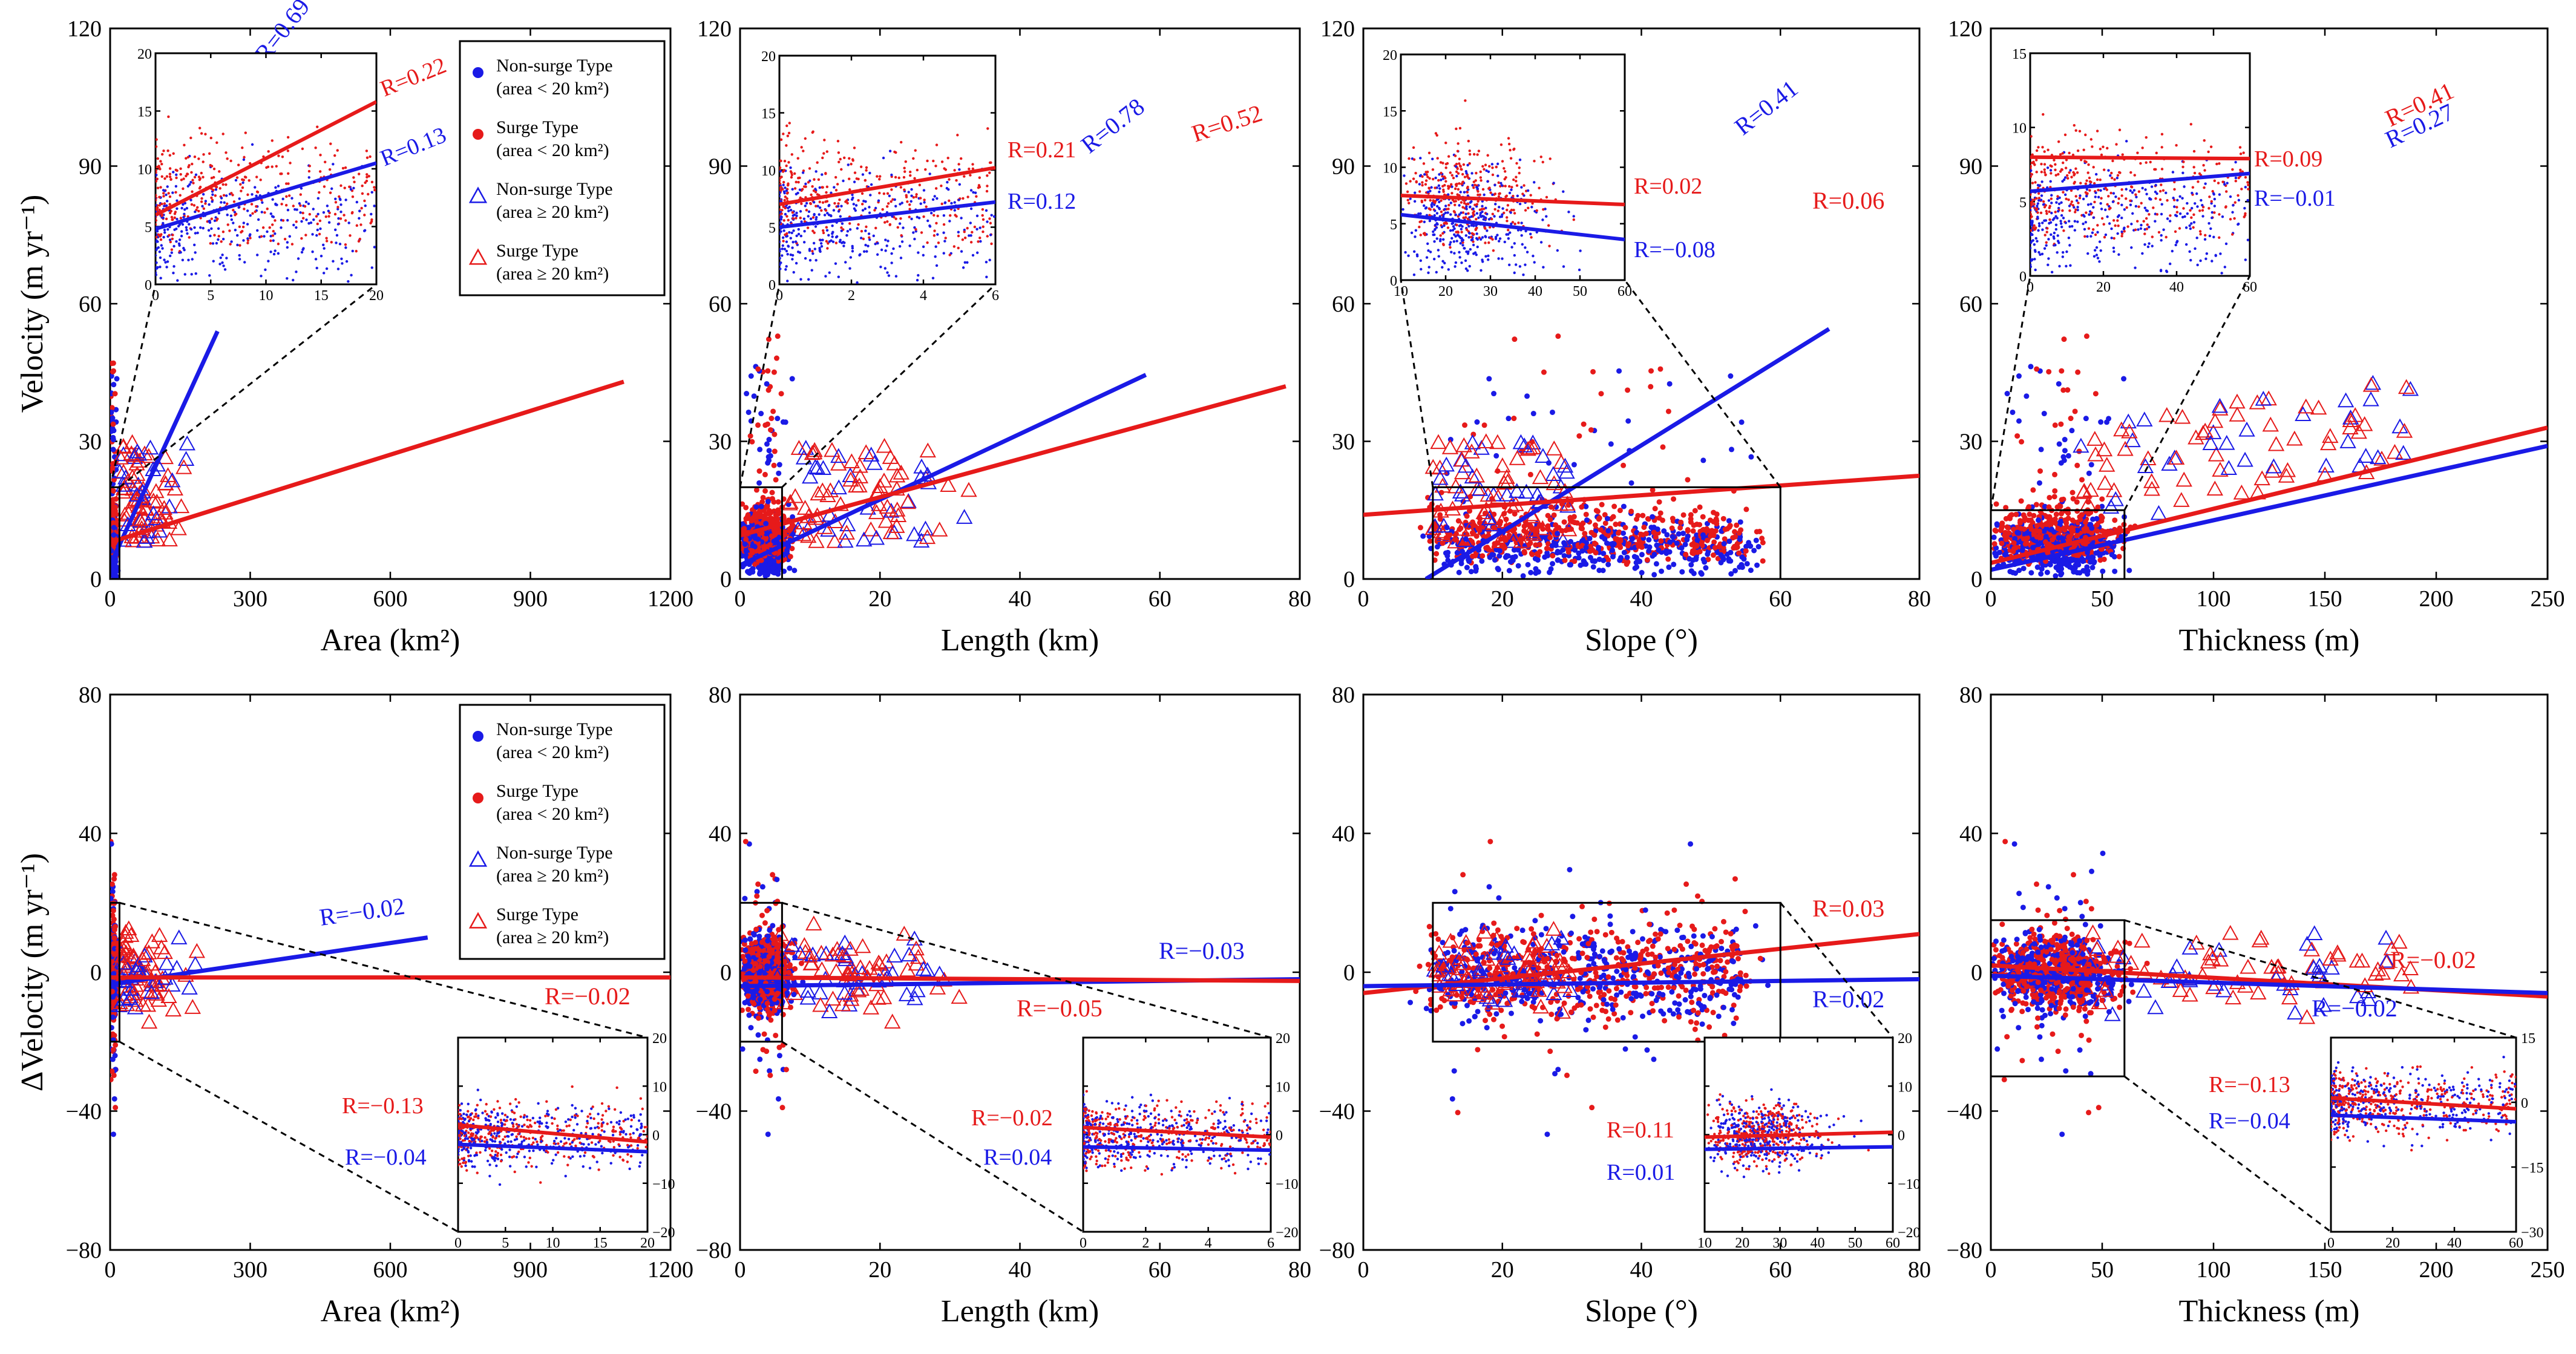 This screenshot has height=1354, width=2576. I want to click on panel-b-zoom-connector, so click(889, 385).